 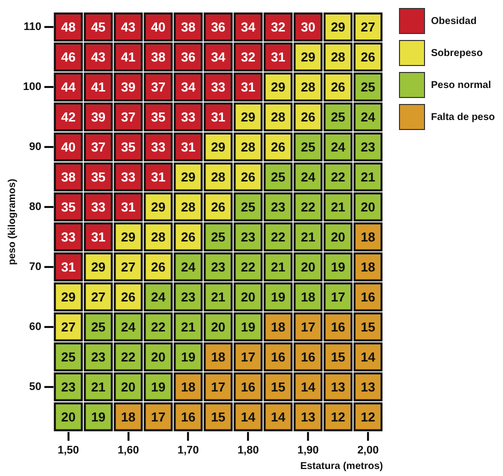 I want to click on x-tick-label: 2,00, so click(x=368, y=450).